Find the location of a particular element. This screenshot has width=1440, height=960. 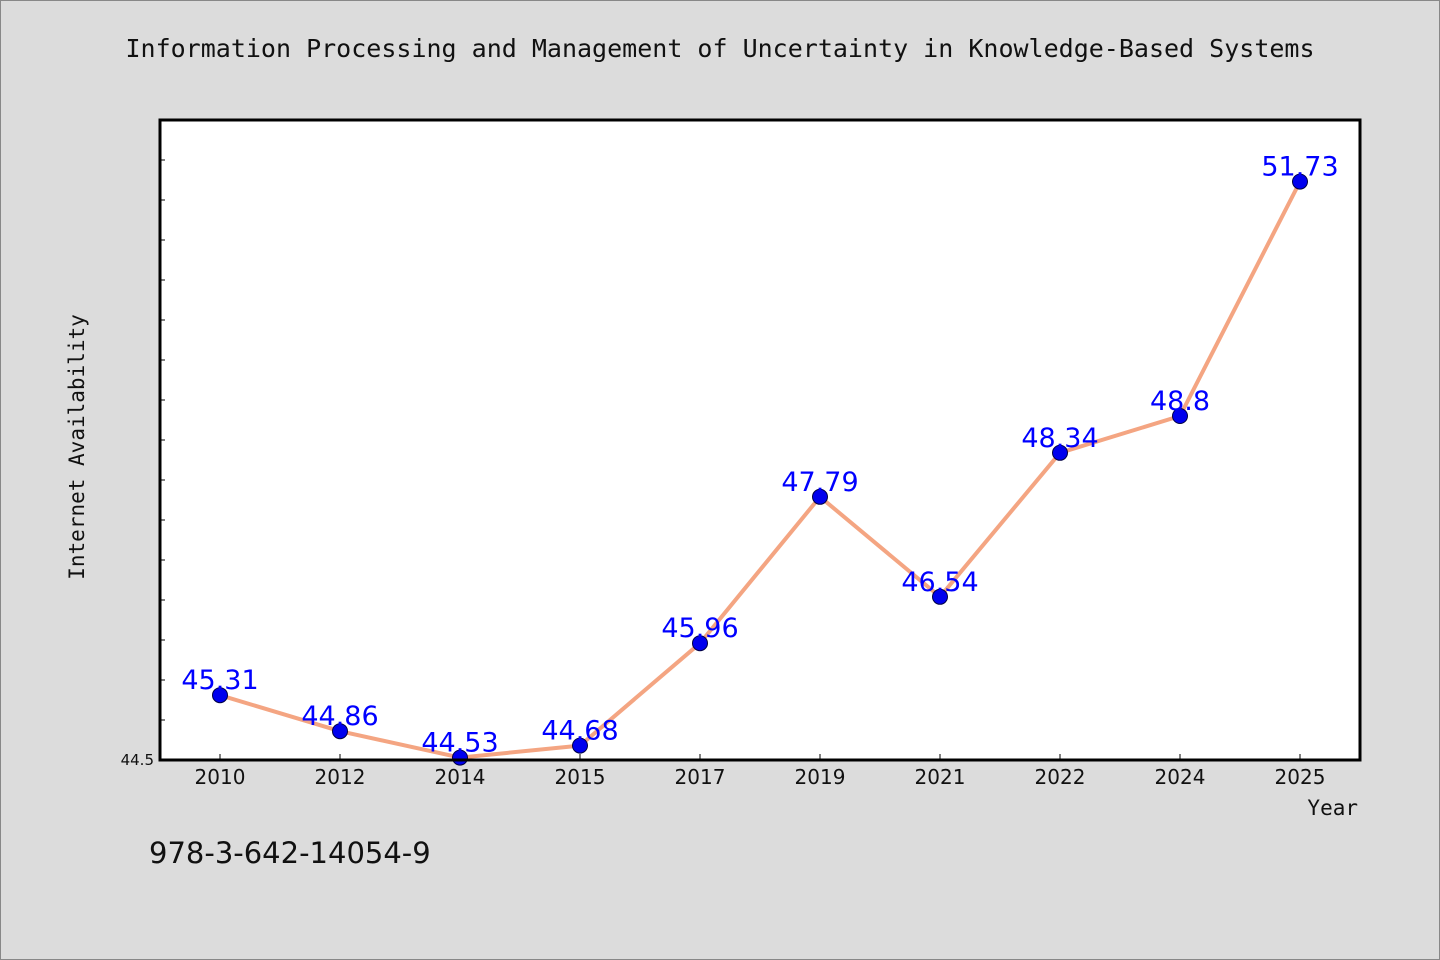

data-label: 51.73 is located at coordinates (1299, 167).